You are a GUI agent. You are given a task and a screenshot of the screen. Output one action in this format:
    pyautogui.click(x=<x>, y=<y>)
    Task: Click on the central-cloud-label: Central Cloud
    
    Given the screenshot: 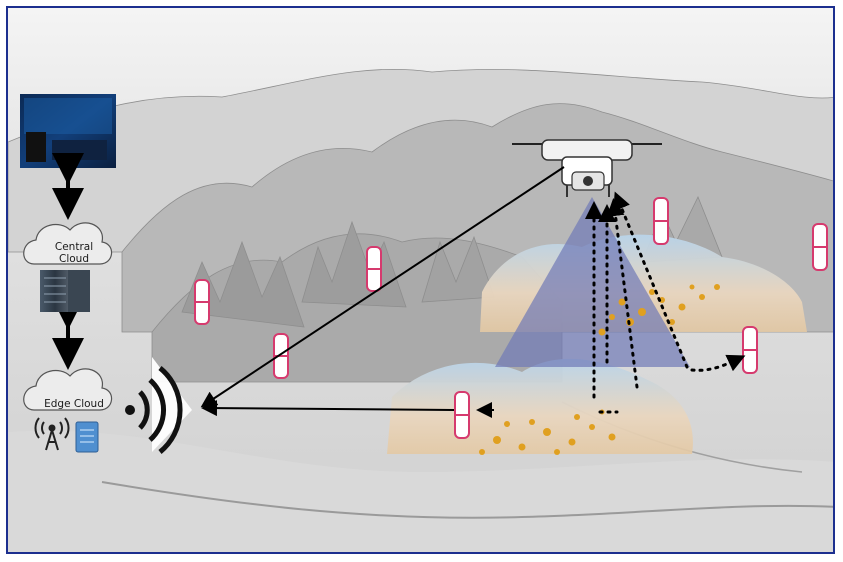 What is the action you would take?
    pyautogui.click(x=74, y=253)
    